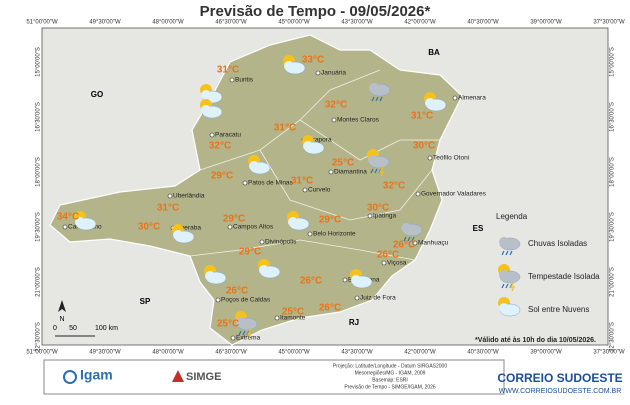  I want to click on lon-label-top: 42°00'00"W, so click(420, 23).